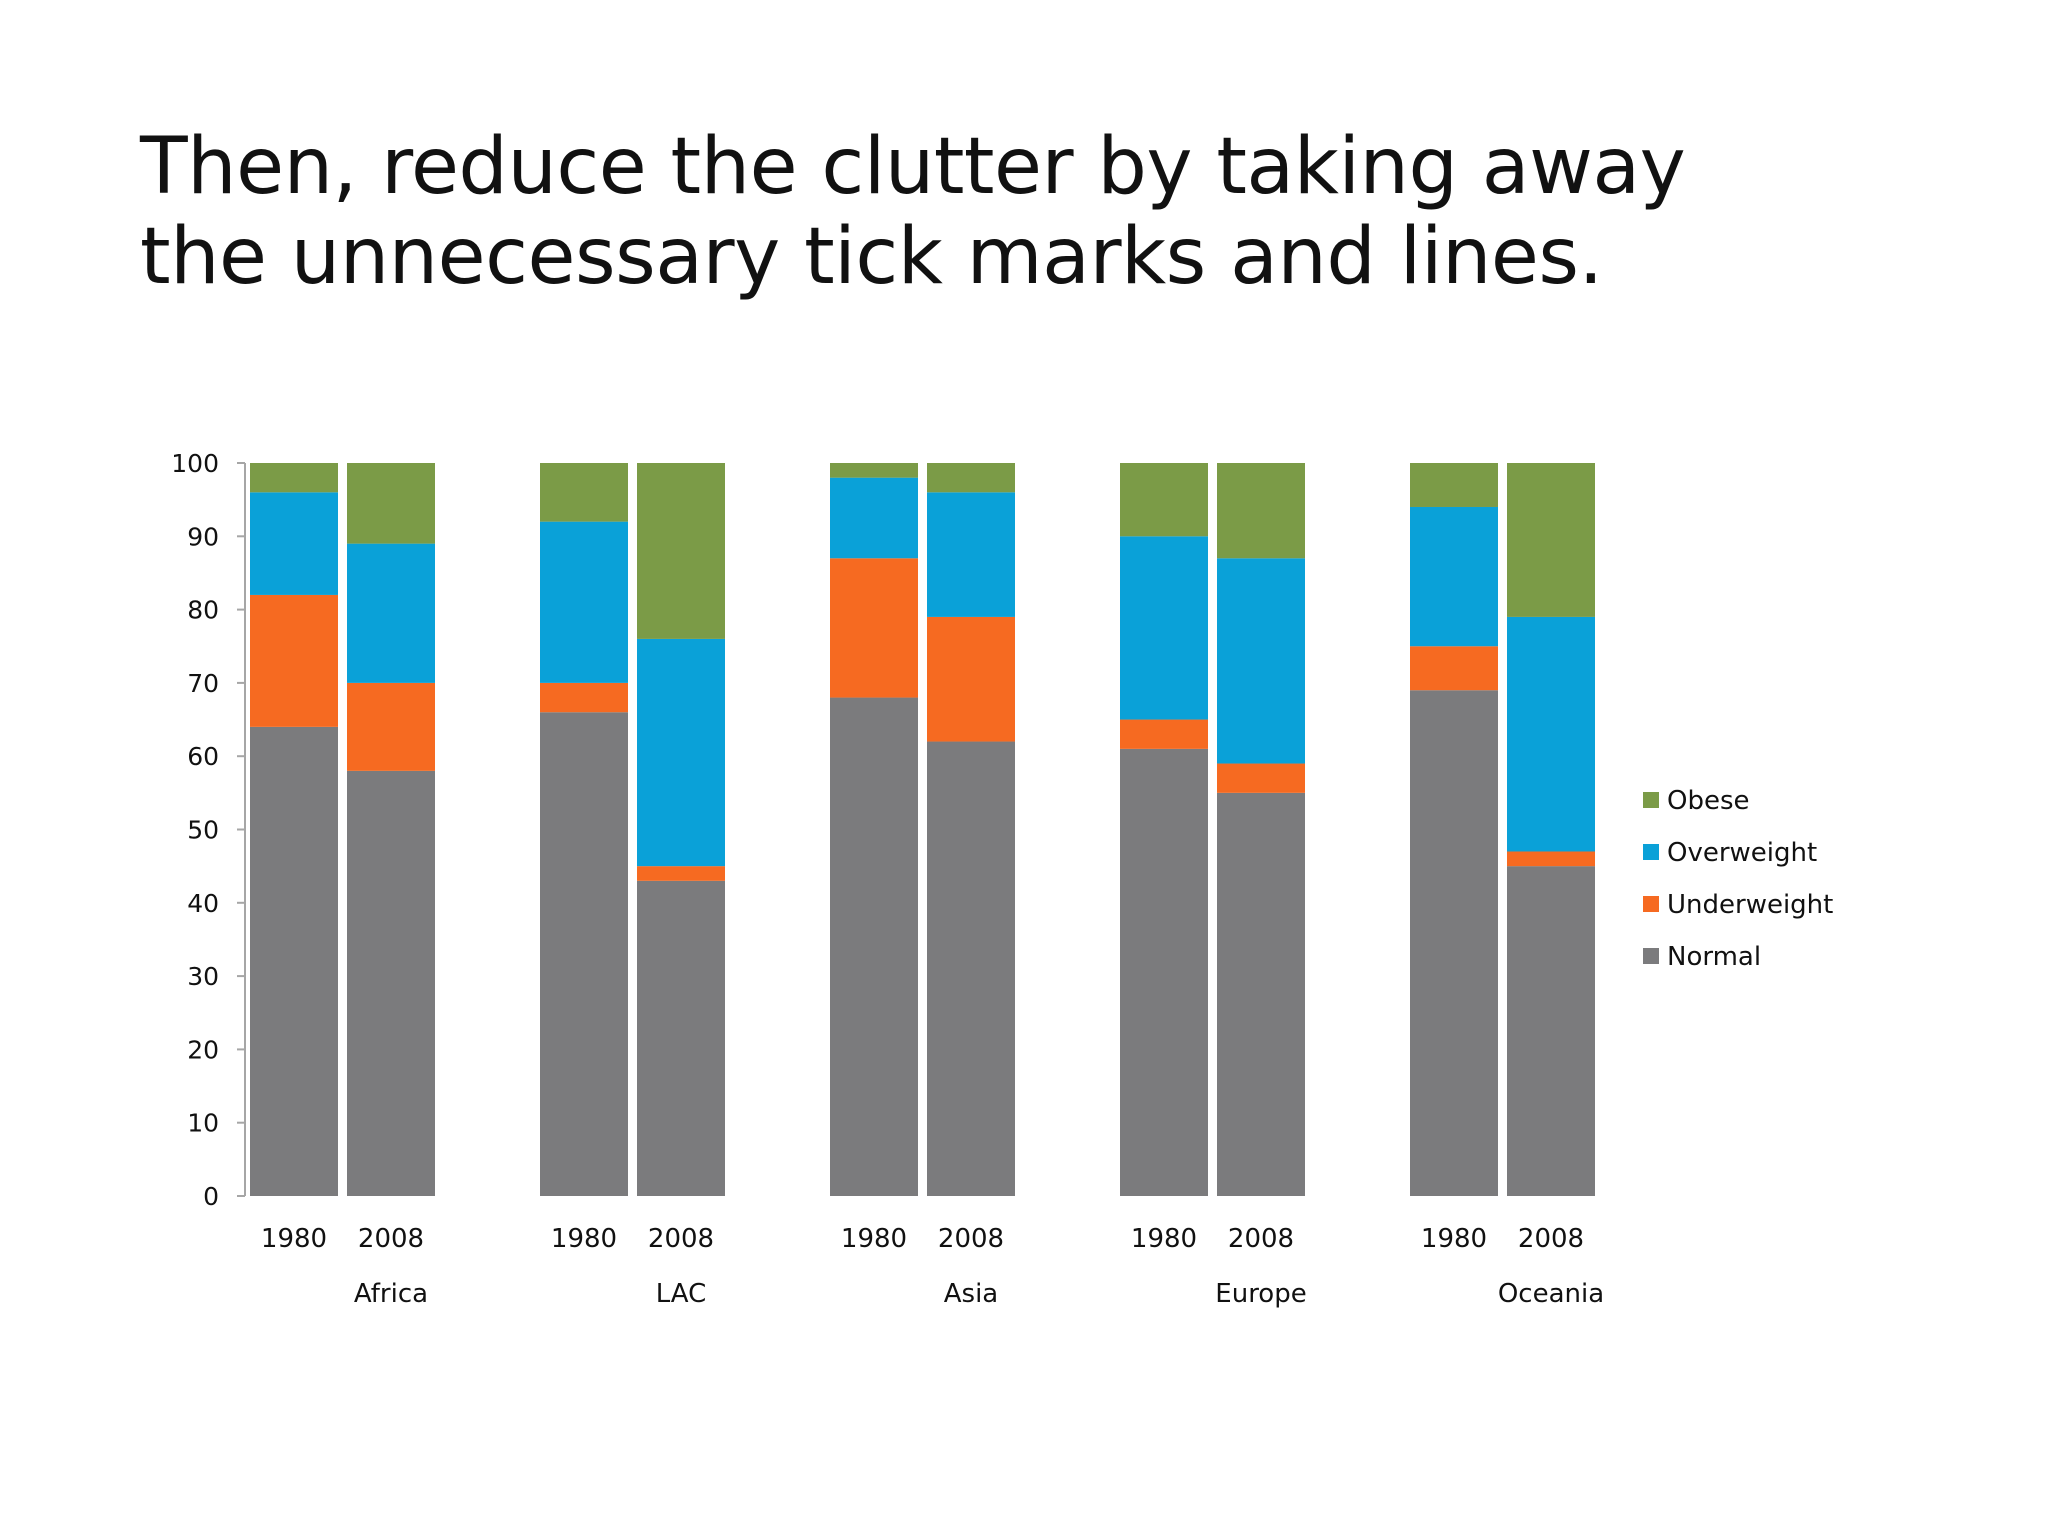 This screenshot has height=1536, width=2048. What do you see at coordinates (203, 830) in the screenshot?
I see `y-tick-label: 50` at bounding box center [203, 830].